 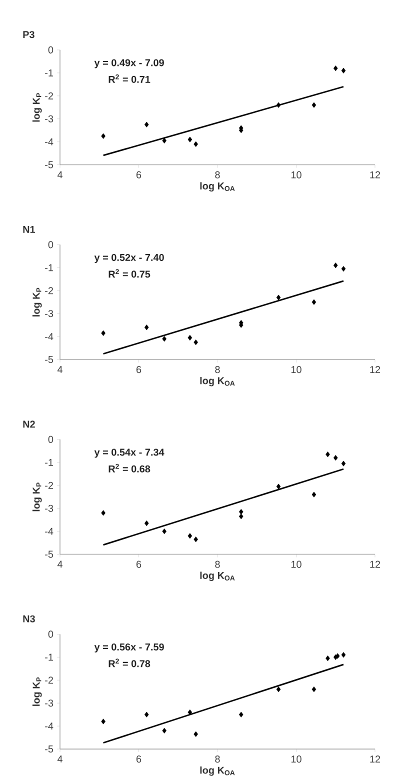 What do you see at coordinates (129, 453) in the screenshot?
I see `annotation: y = 0.54x - 7.34` at bounding box center [129, 453].